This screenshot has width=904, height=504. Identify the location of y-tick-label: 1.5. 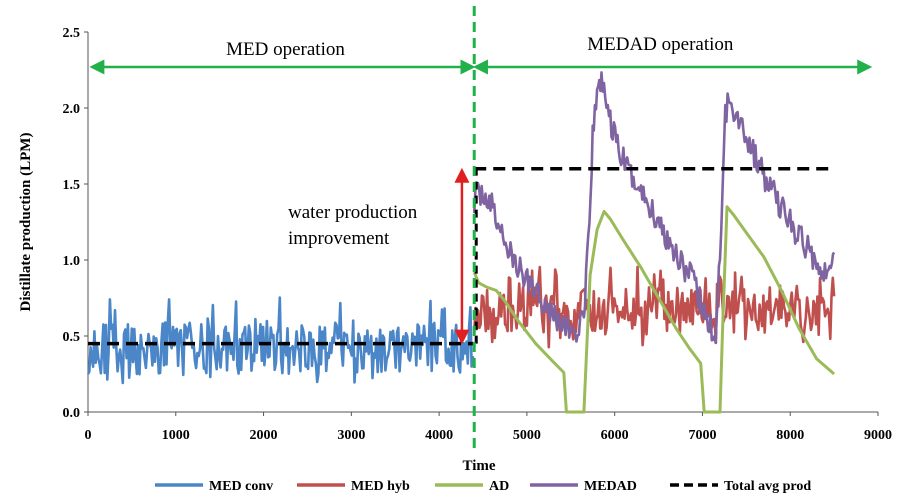
(72, 185).